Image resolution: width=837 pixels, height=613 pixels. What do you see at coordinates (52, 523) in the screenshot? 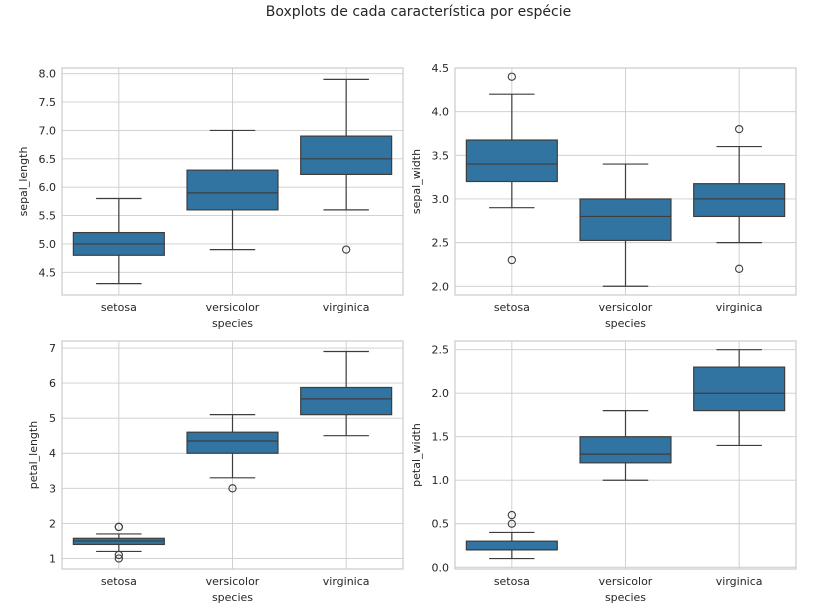
I see `y-tick-label: 2` at bounding box center [52, 523].